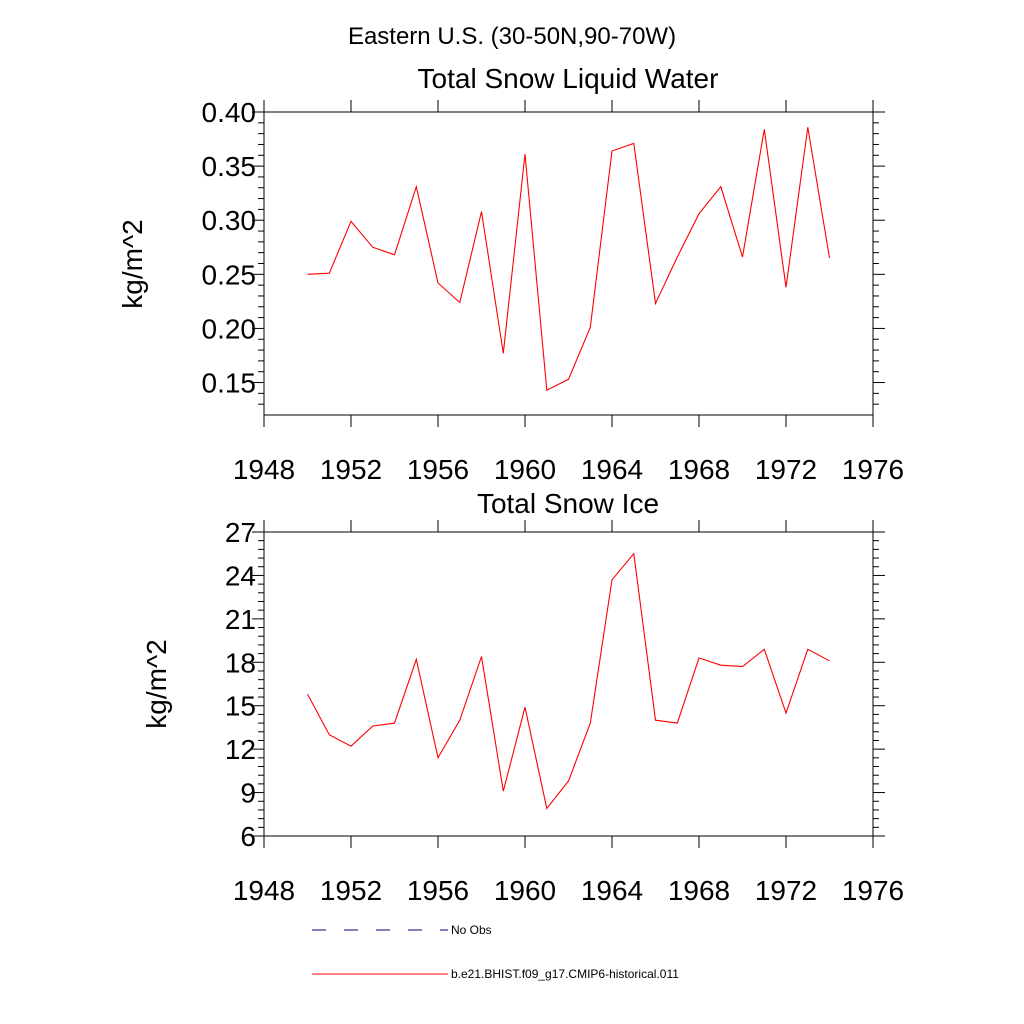  What do you see at coordinates (240, 619) in the screenshot?
I see `y-tick-label: 21` at bounding box center [240, 619].